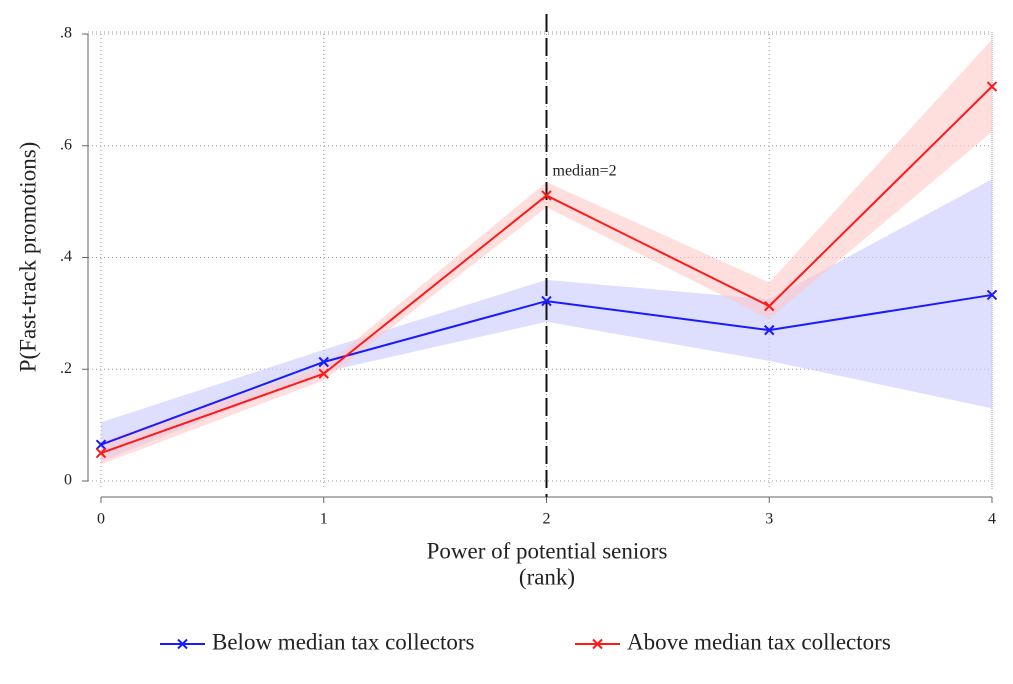 Image resolution: width=1013 pixels, height=684 pixels. Describe the element at coordinates (769, 519) in the screenshot. I see `x-tick-label: 3` at that location.